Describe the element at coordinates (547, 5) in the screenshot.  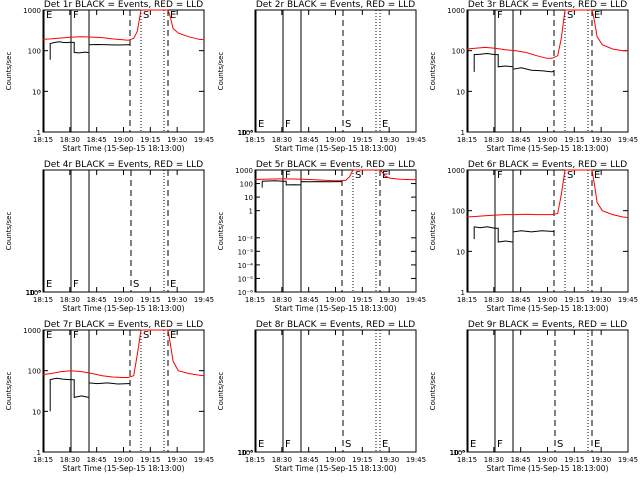
I see `panel-title: Det 3r BLACK = Events, RED = LLD` at that location.